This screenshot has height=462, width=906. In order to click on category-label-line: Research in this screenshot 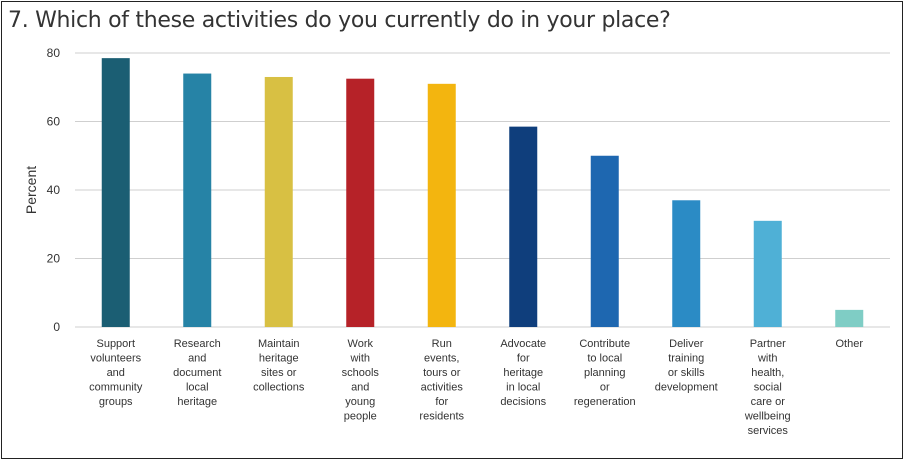, I will do `click(197, 344)`.